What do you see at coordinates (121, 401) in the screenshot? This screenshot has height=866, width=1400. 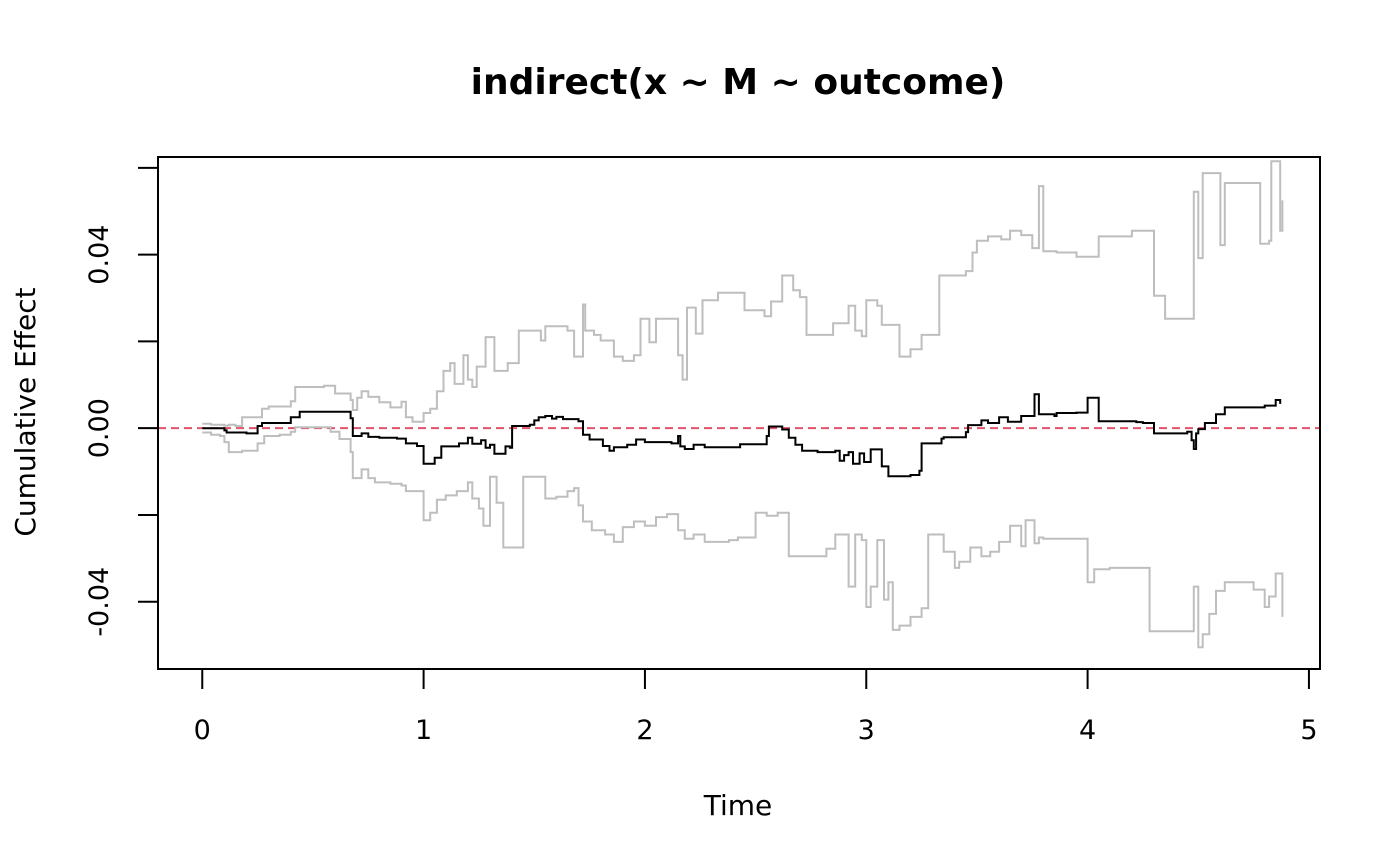 I see `y-axis: -0.04 0.00 0.04` at bounding box center [121, 401].